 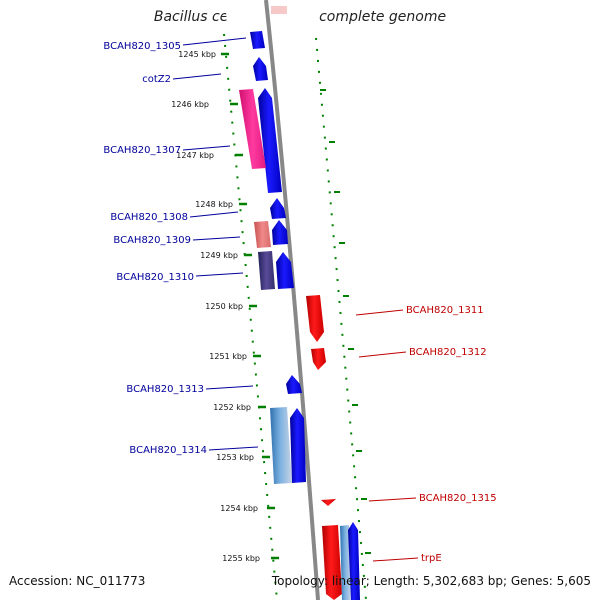 I want to click on gene-label: BCAH820_1311, so click(x=445, y=310).